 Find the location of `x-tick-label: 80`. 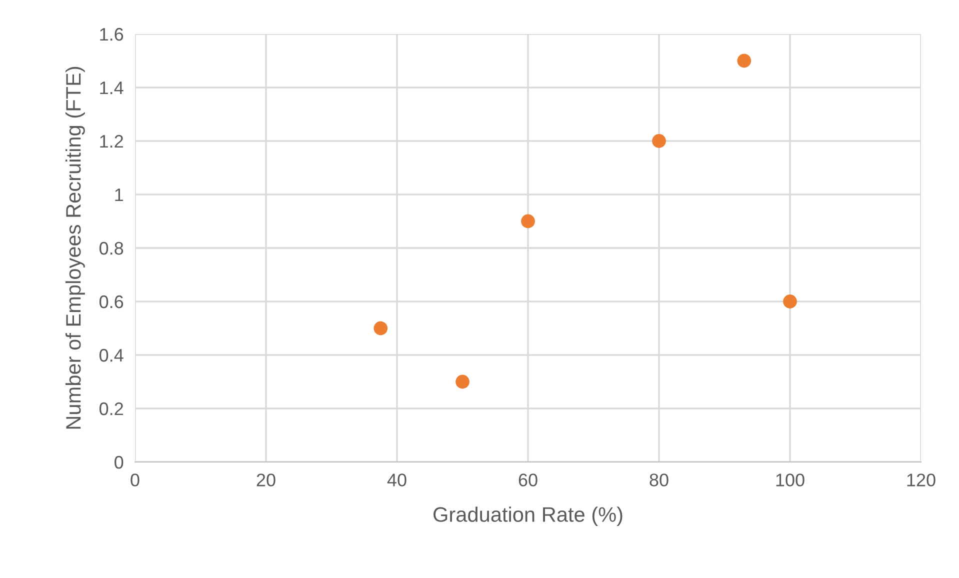

x-tick-label: 80 is located at coordinates (659, 480).